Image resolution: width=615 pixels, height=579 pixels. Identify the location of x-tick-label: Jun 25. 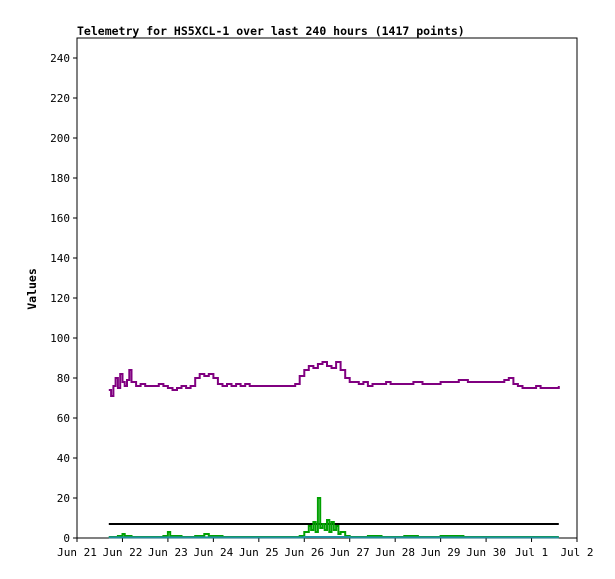
(259, 552).